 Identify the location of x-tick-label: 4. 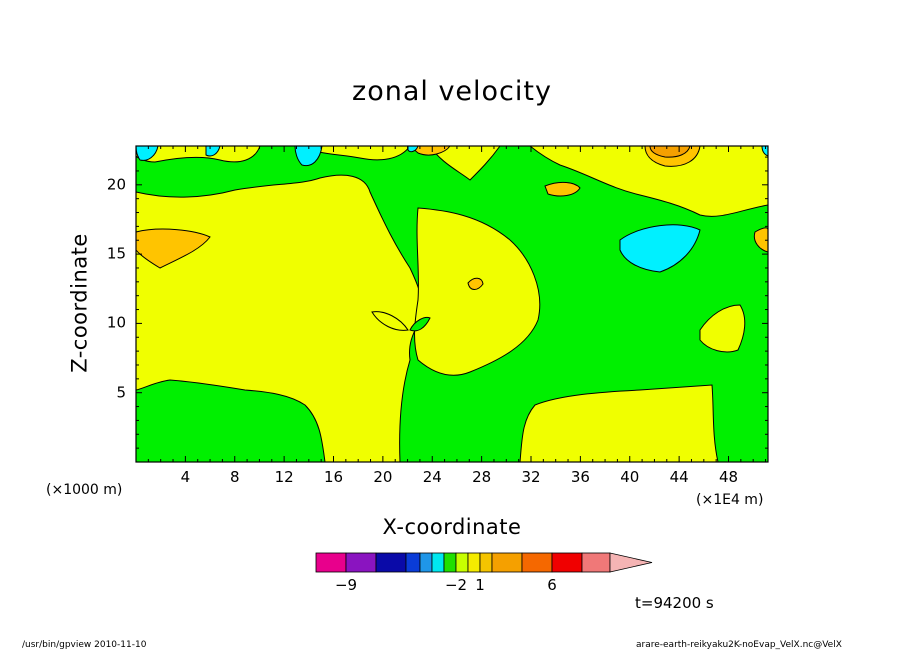
(185, 477).